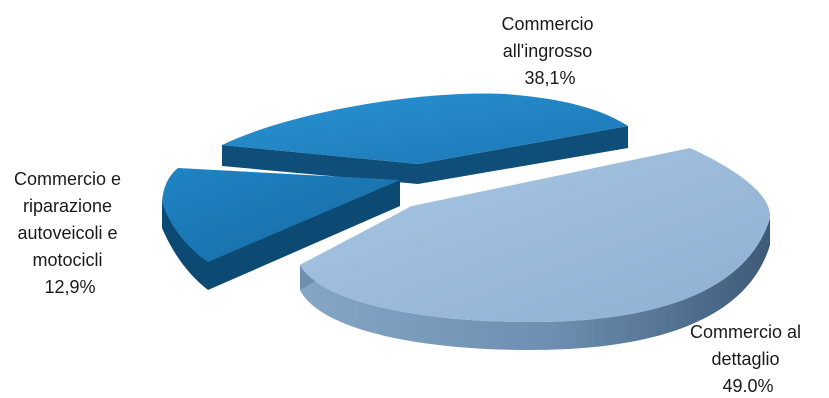 This screenshot has width=829, height=398. What do you see at coordinates (549, 78) in the screenshot?
I see `label-wholesale-value: 38,1%` at bounding box center [549, 78].